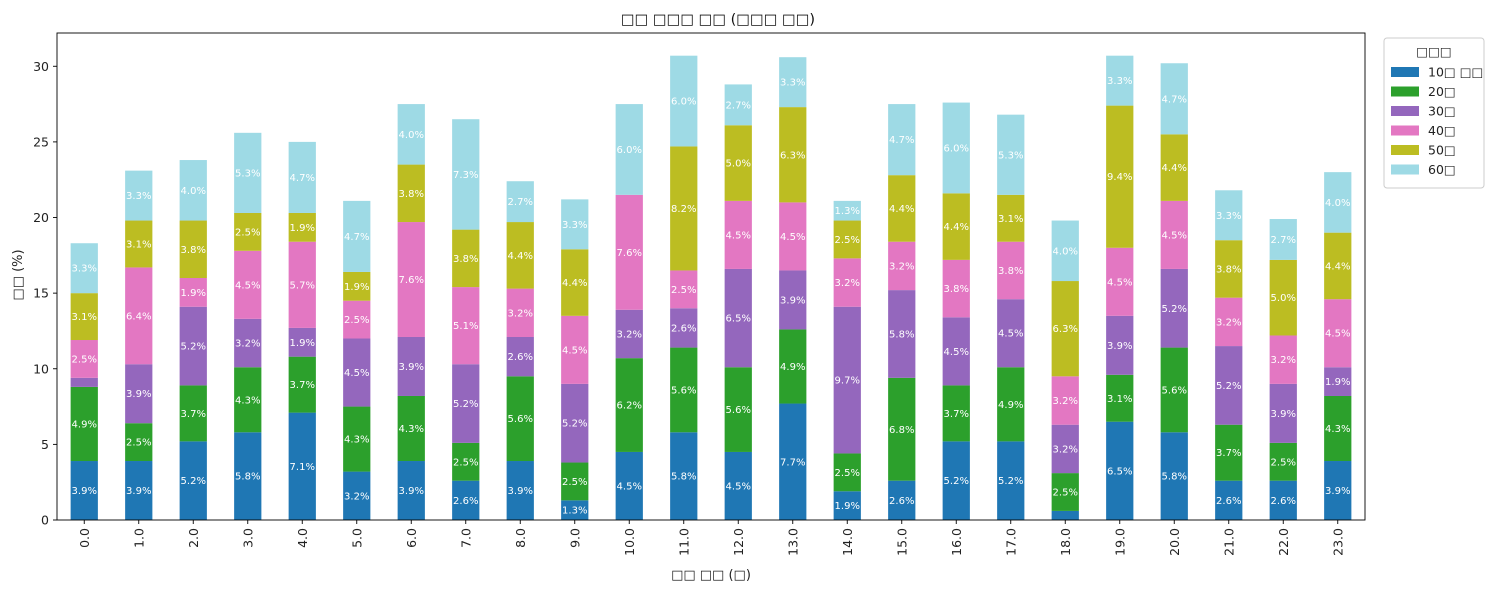 This screenshot has height=590, width=1491. I want to click on data-label: 3.3%, so click(792, 83).